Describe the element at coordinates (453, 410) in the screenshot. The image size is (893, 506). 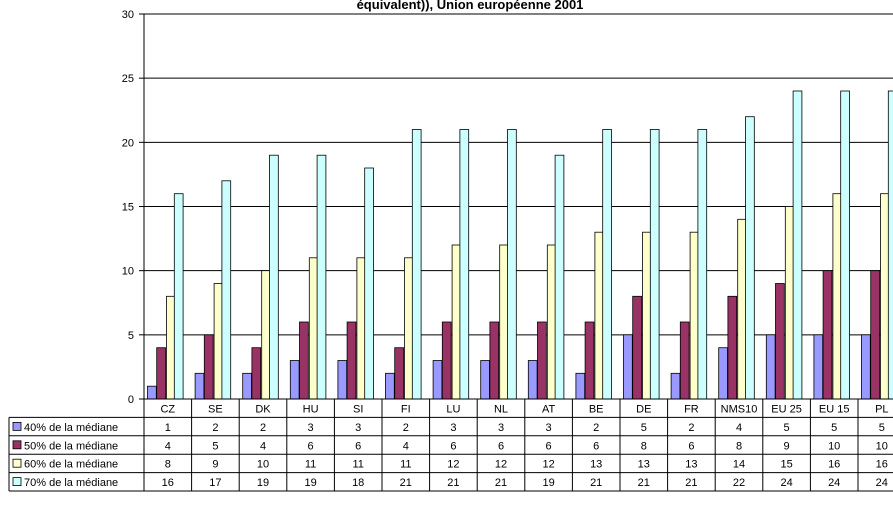
I see `category-label: LU` at that location.